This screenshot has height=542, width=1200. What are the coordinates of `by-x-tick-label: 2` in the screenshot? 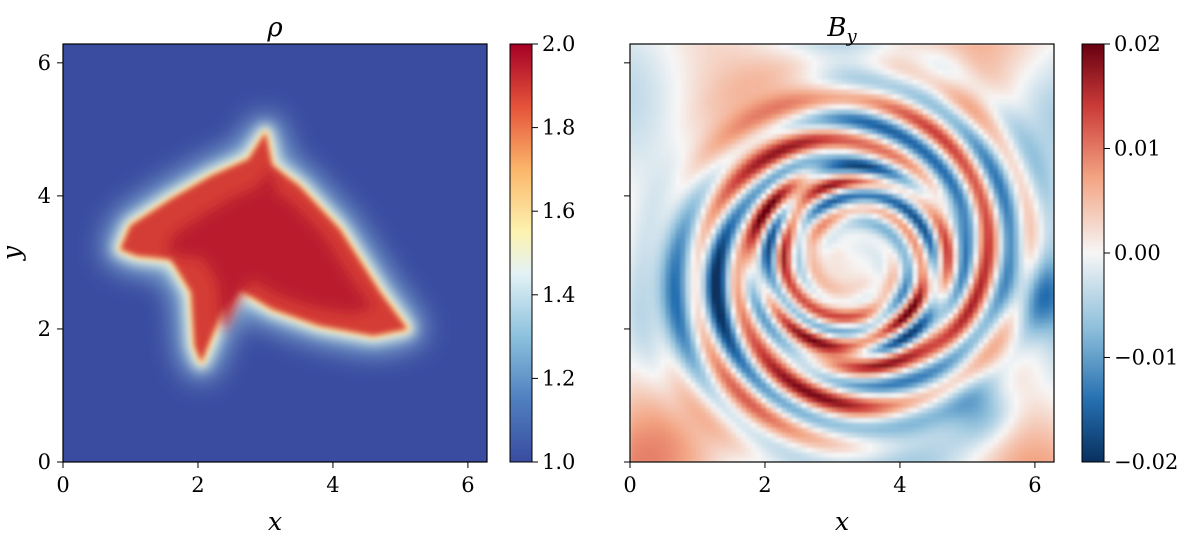 It's located at (764, 485).